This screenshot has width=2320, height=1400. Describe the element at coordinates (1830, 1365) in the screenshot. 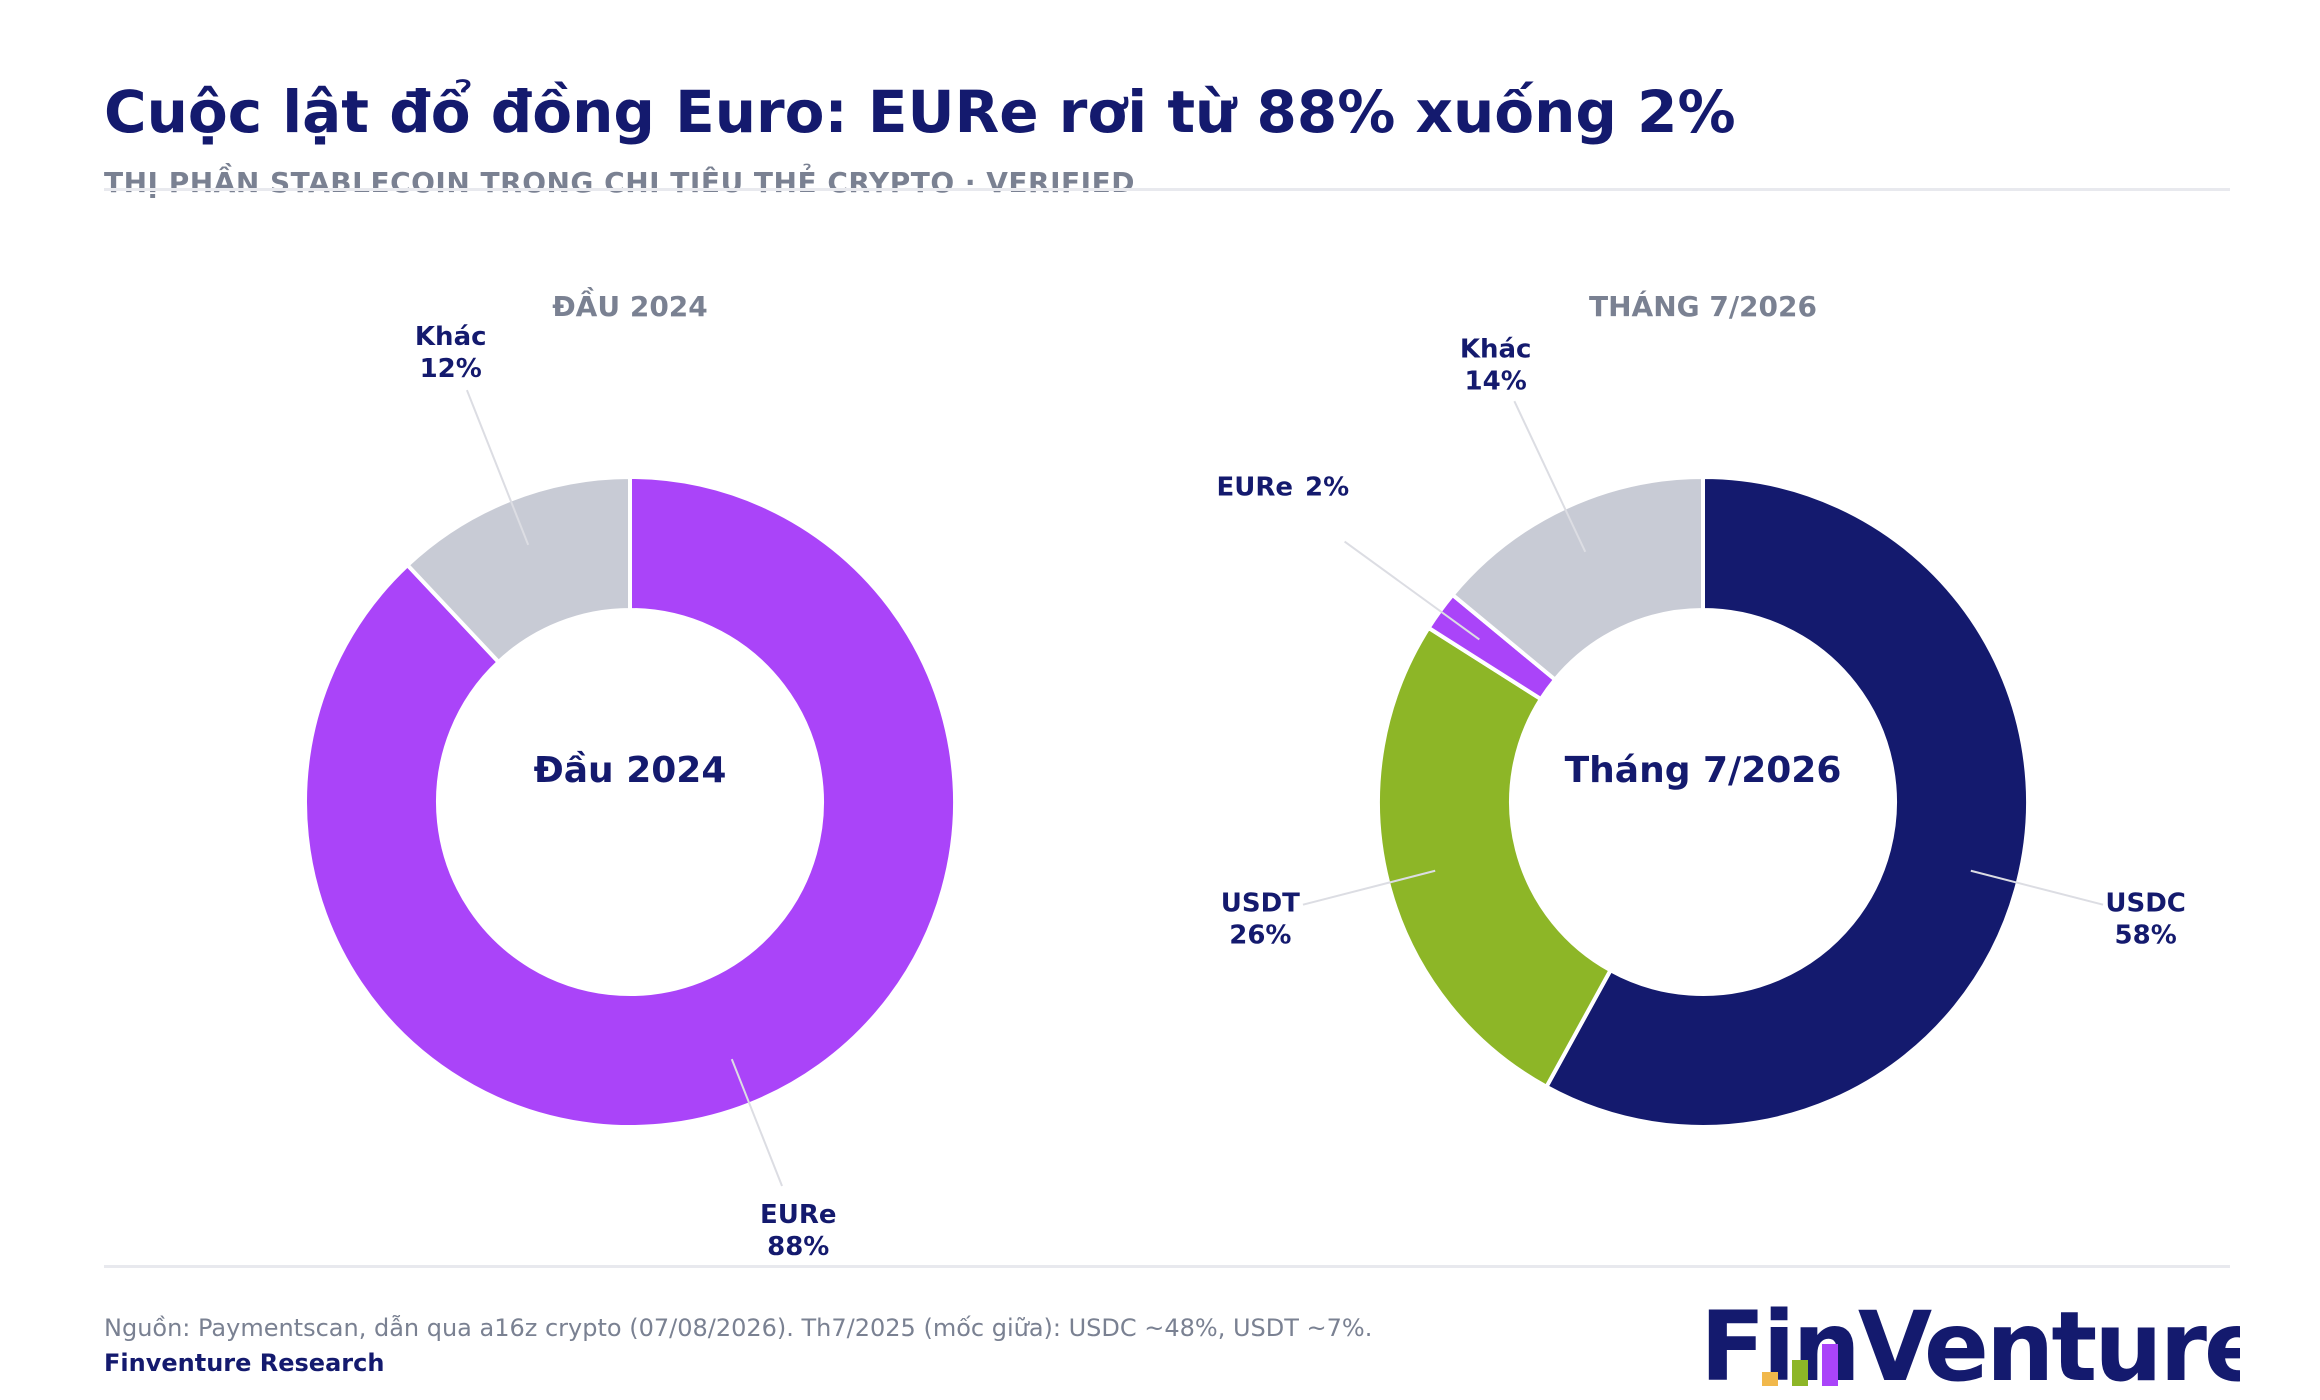

I see `logo-bar-purple` at that location.